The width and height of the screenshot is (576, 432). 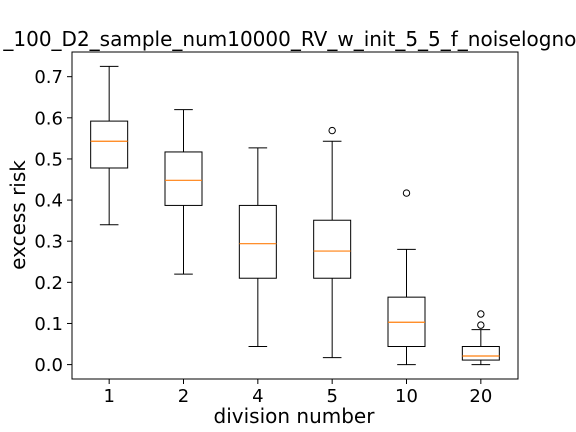 I want to click on x-axis-label: division number, so click(x=295, y=416).